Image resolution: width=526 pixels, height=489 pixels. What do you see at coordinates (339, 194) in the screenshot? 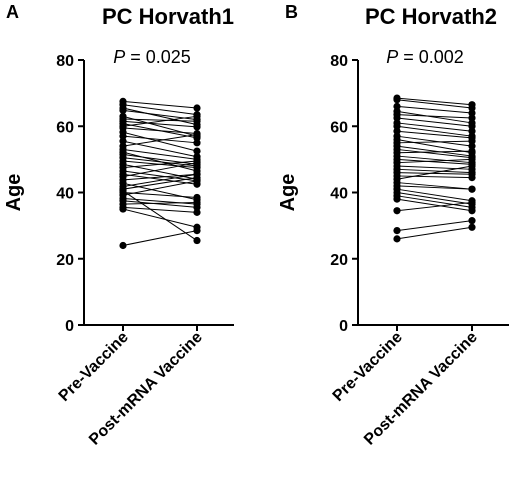
I see `y-tick-label: 40` at bounding box center [339, 194].